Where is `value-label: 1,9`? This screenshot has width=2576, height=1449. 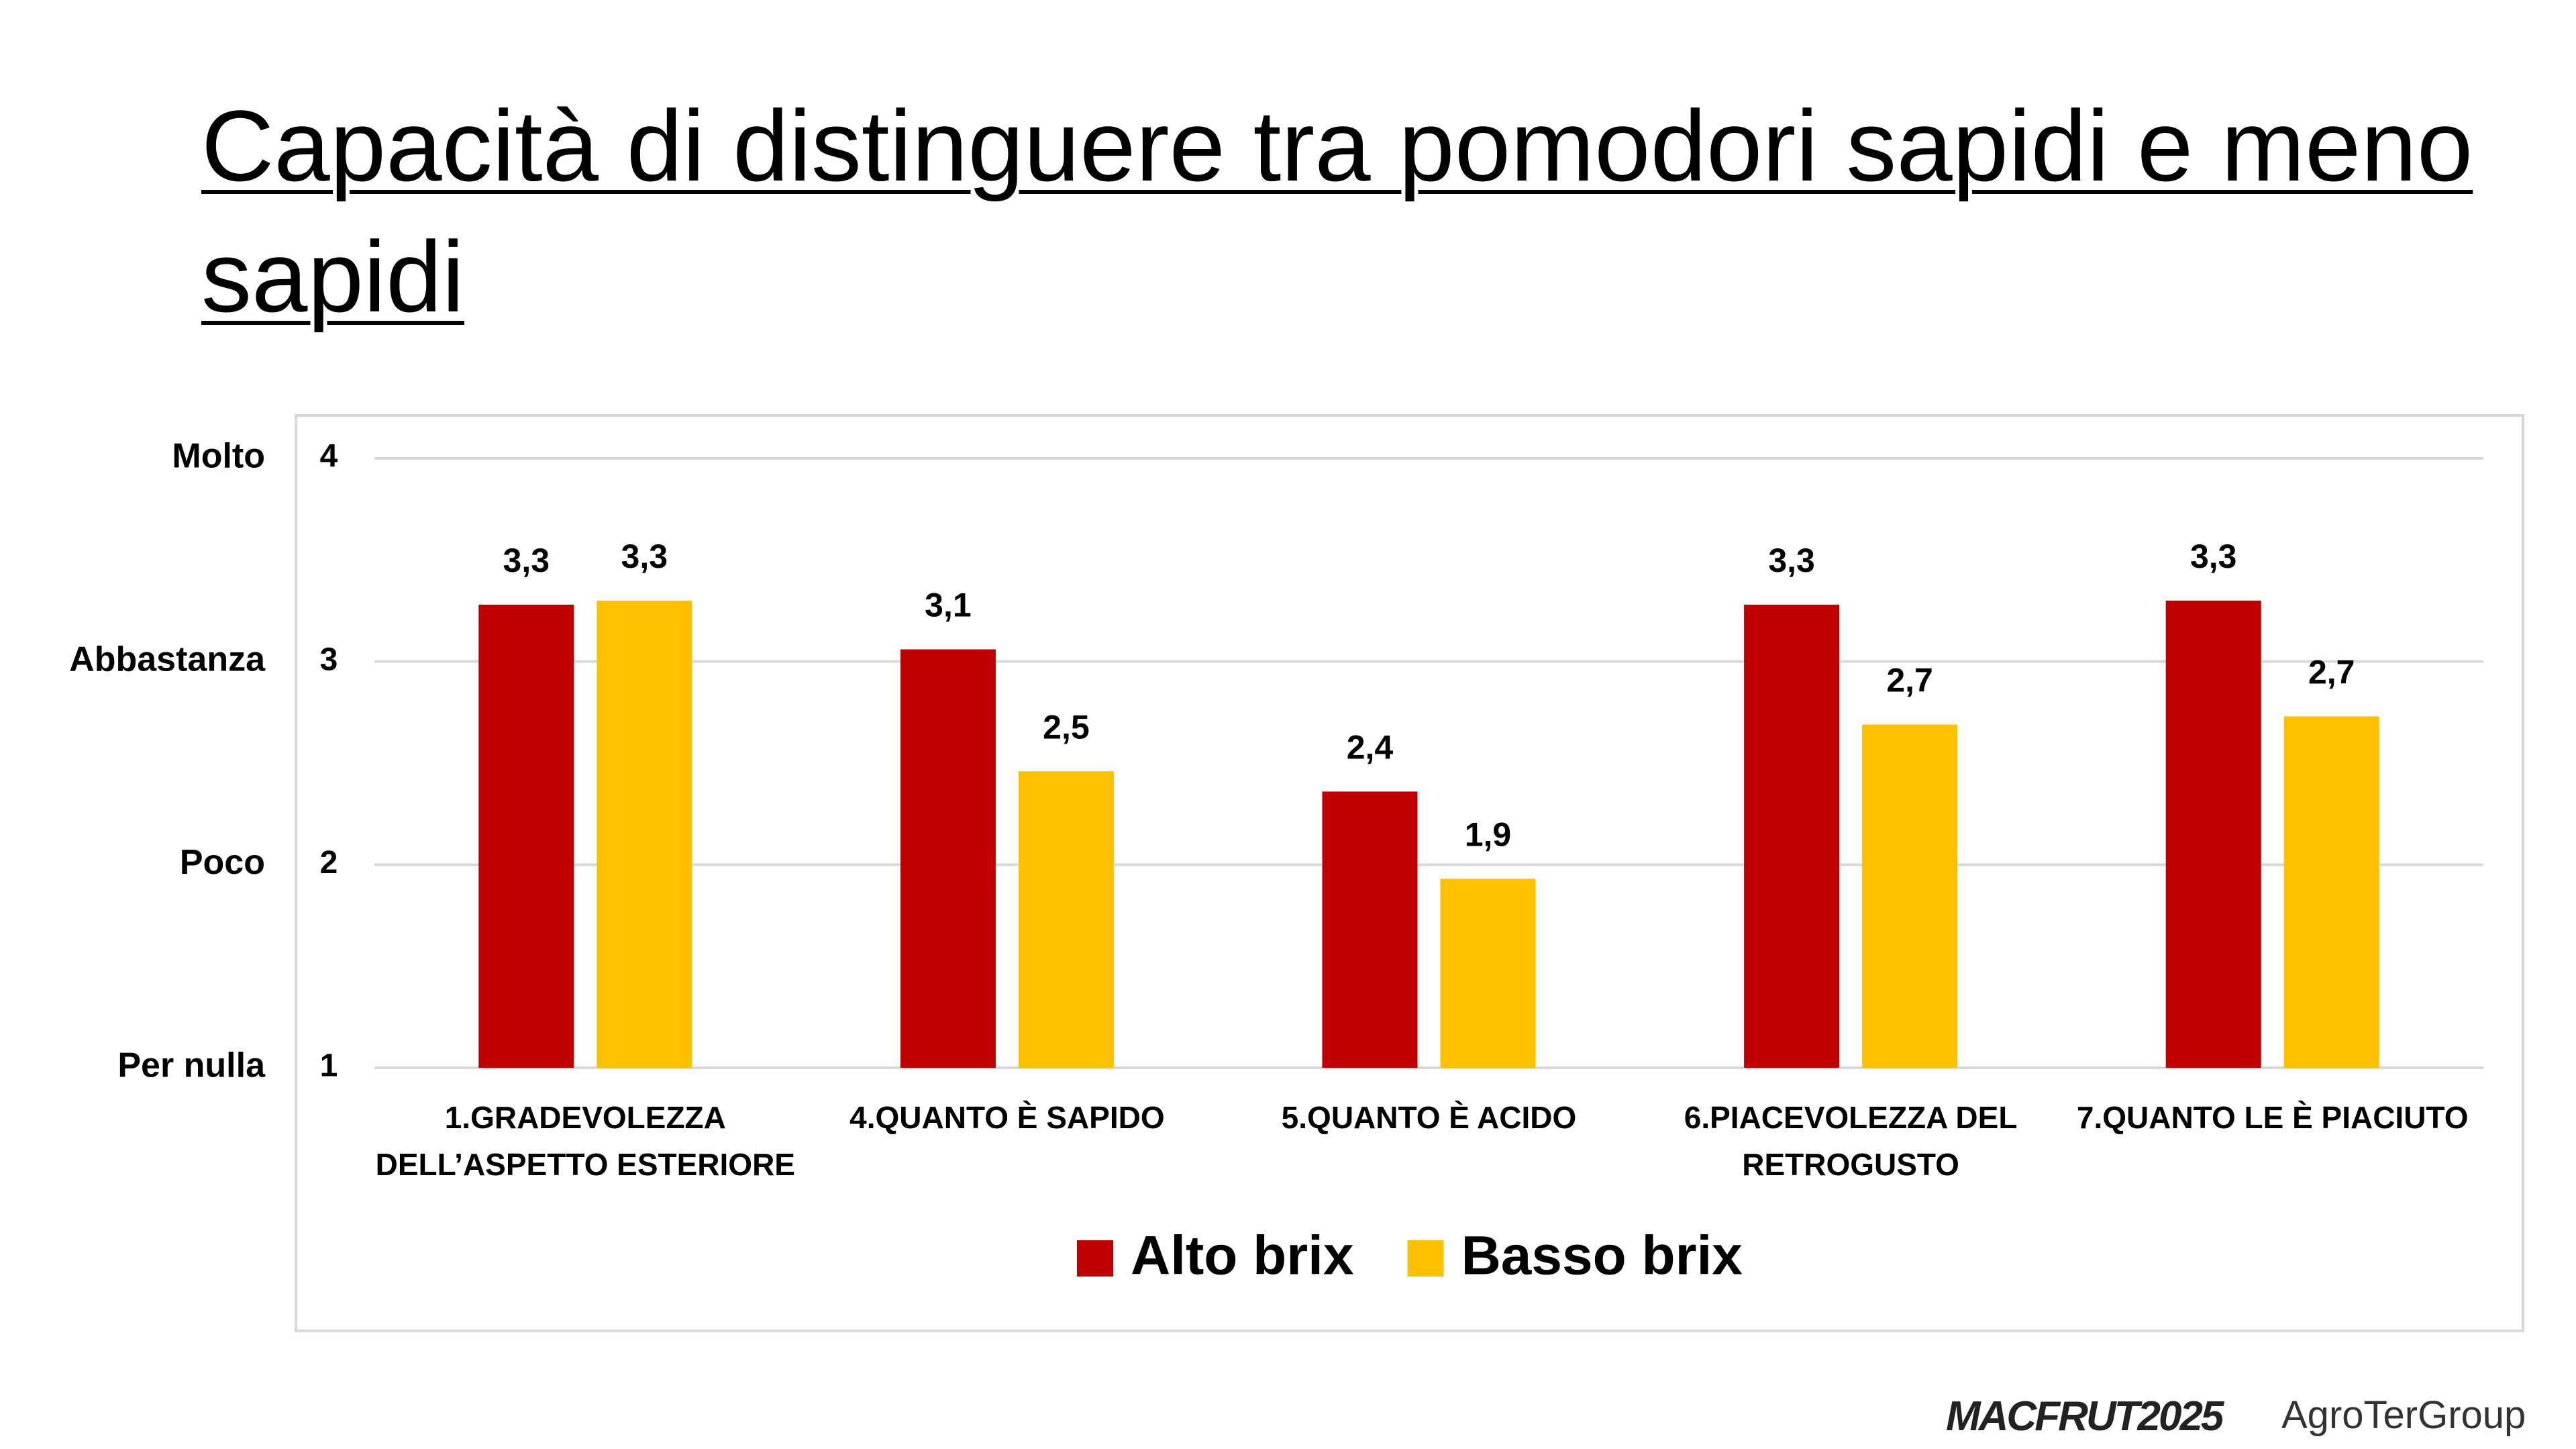 value-label: 1,9 is located at coordinates (1488, 835).